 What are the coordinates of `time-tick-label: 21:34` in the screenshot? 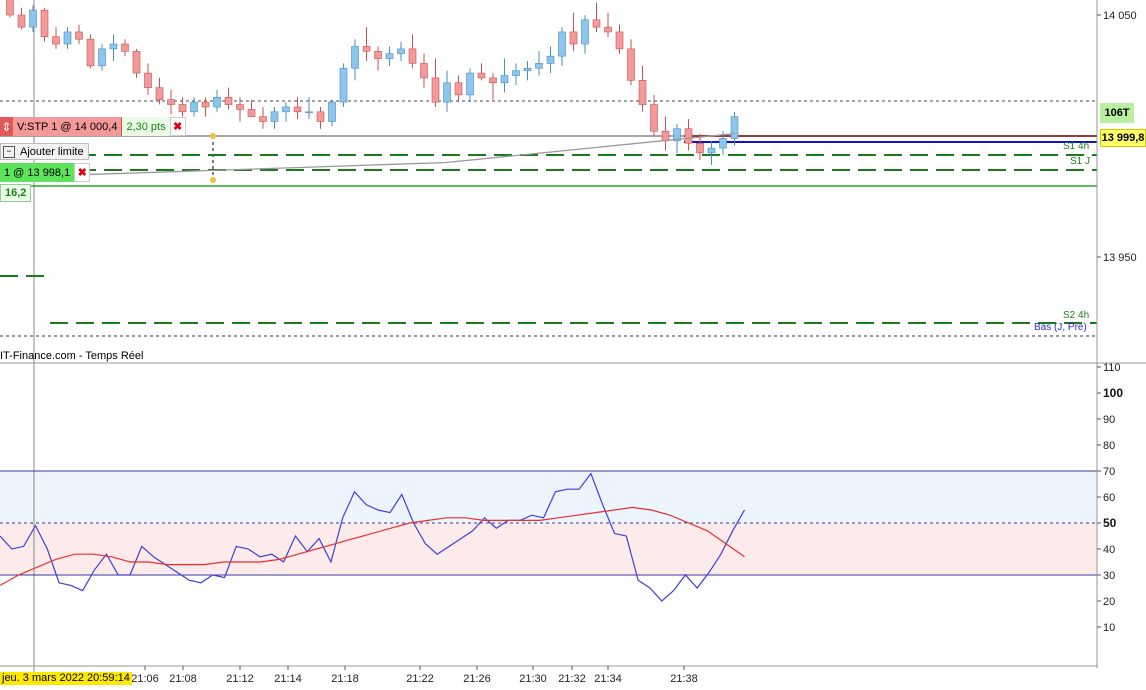 It's located at (608, 679).